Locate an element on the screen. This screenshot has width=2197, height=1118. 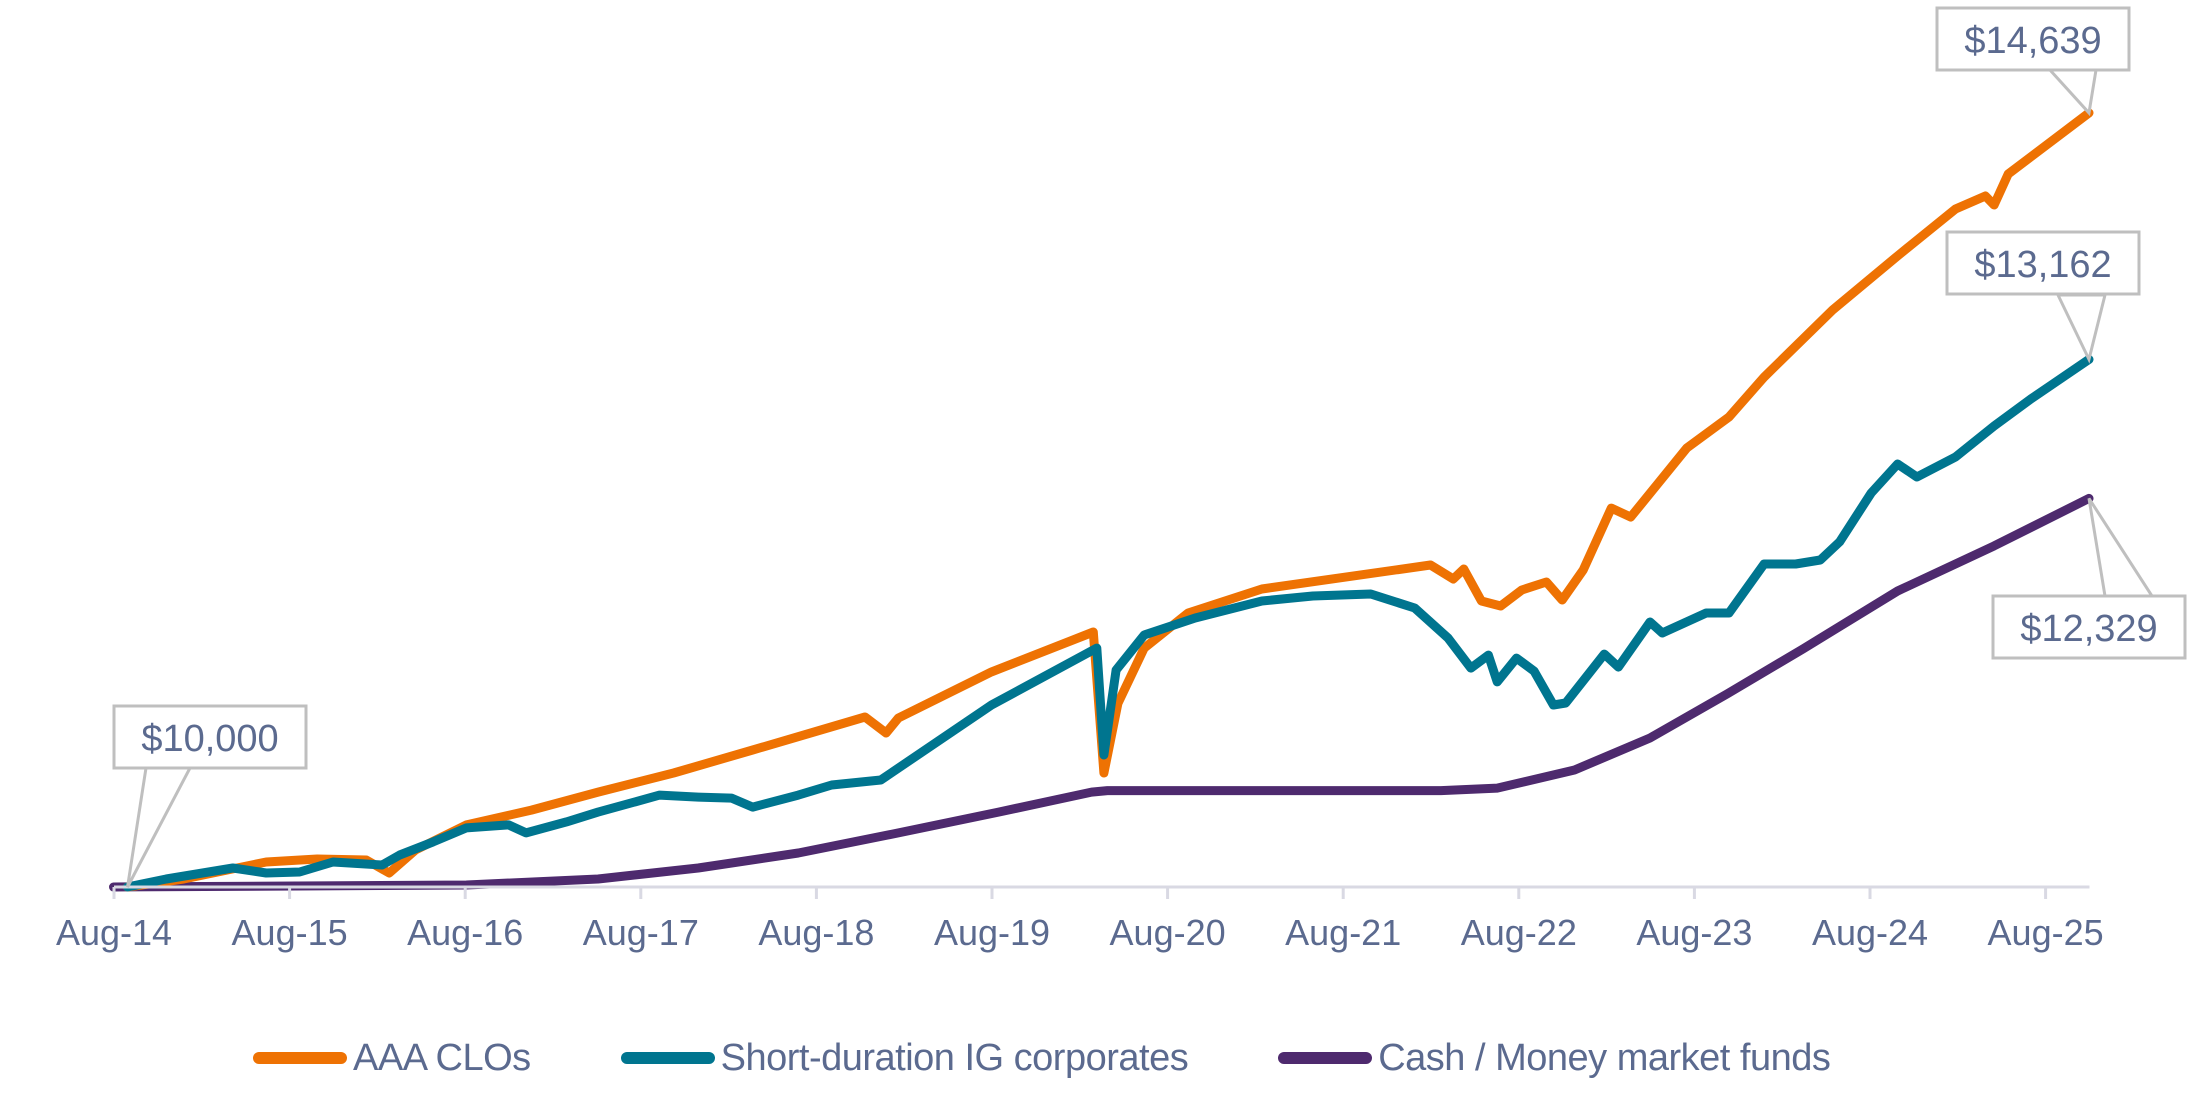
value-callout: $12,329 is located at coordinates (2089, 578).